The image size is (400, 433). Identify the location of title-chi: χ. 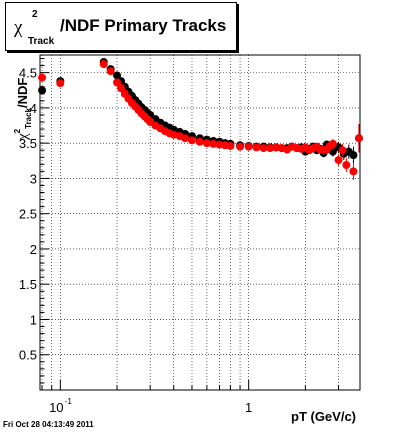
(18, 27).